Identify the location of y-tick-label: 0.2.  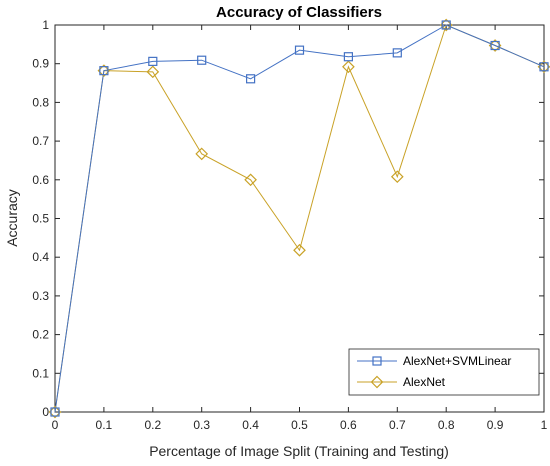
(40, 335).